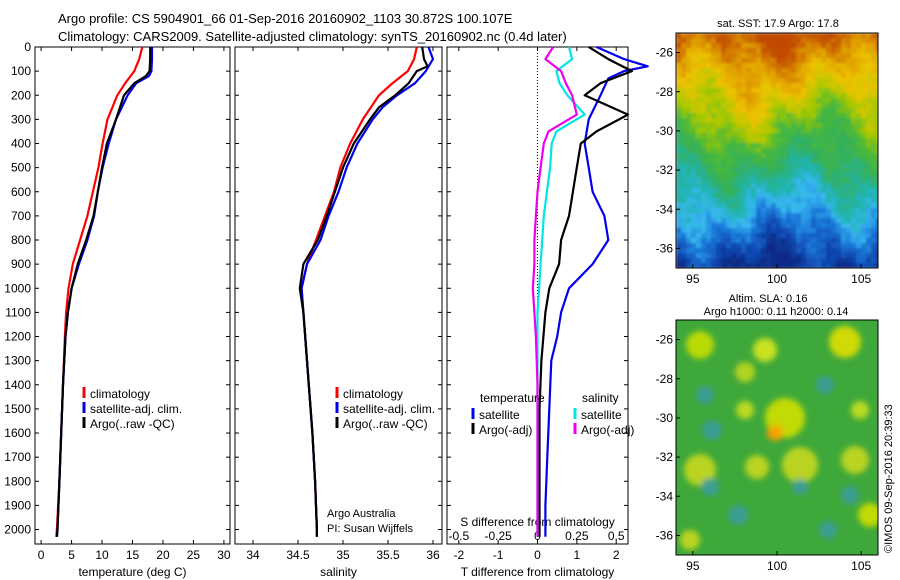 The height and width of the screenshot is (580, 900). What do you see at coordinates (777, 150) in the screenshot?
I see `sst-heatmap` at bounding box center [777, 150].